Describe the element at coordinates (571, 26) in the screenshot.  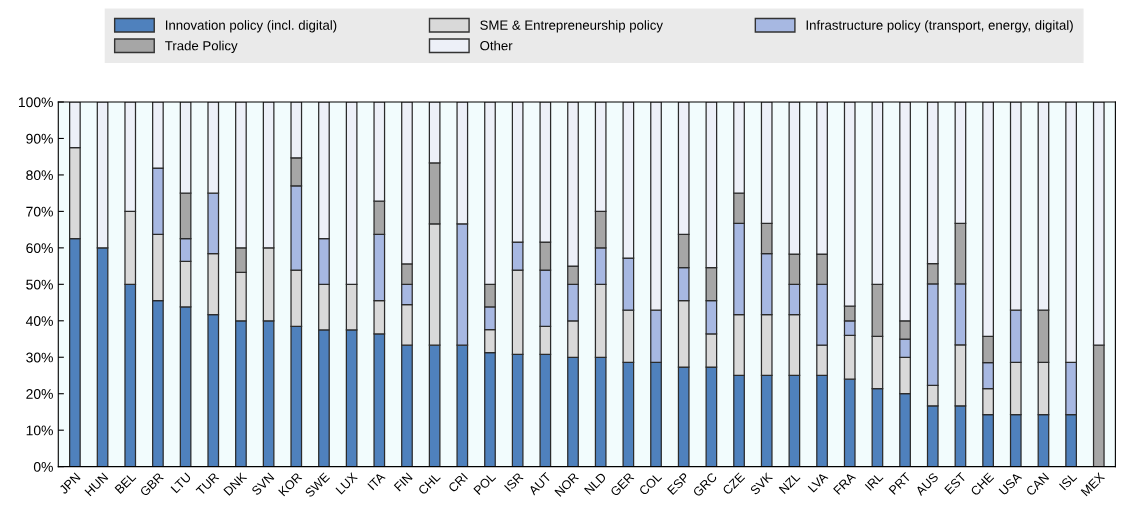
I see `legend-label: SME & Entrepreneurship policy` at that location.